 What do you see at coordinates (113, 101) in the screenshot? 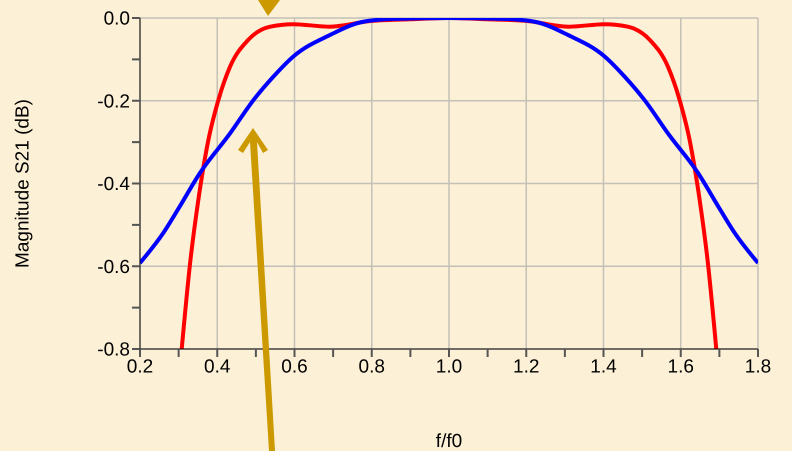
I see `y-tick-label: -0.2` at bounding box center [113, 101].